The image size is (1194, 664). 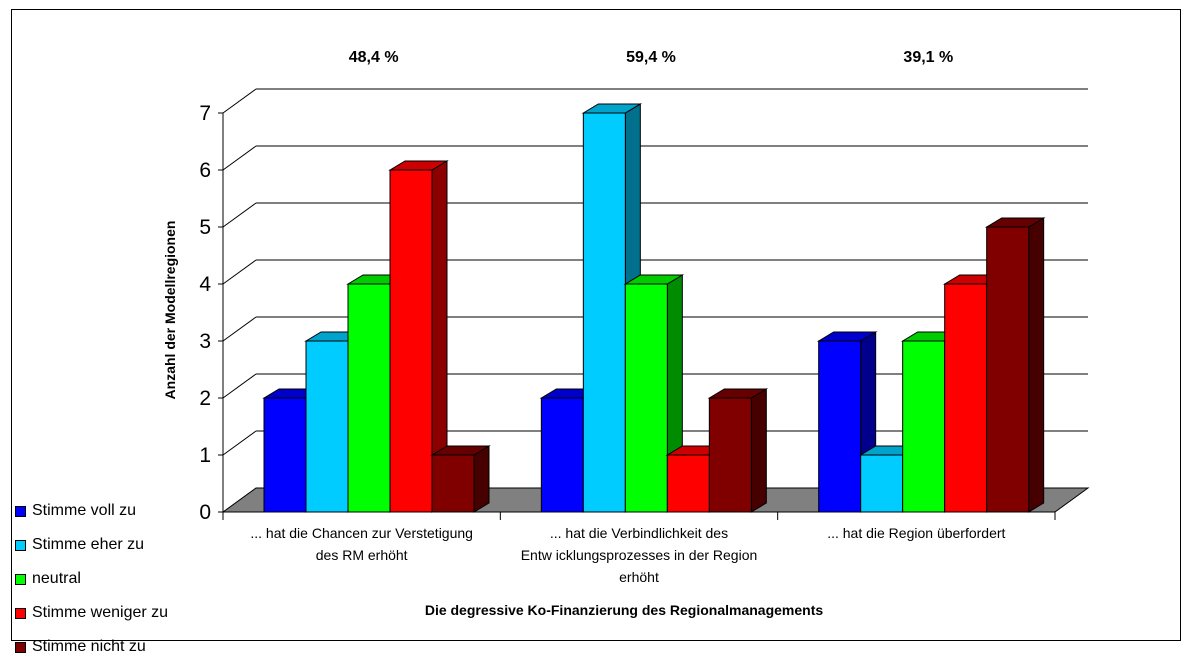 I want to click on legend-label: neutral, so click(x=56, y=578).